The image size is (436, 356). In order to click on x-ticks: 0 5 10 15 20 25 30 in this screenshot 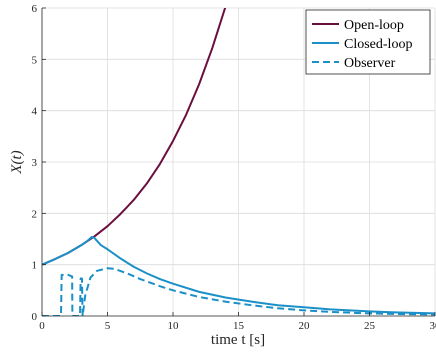, I will do `click(237, 322)`.